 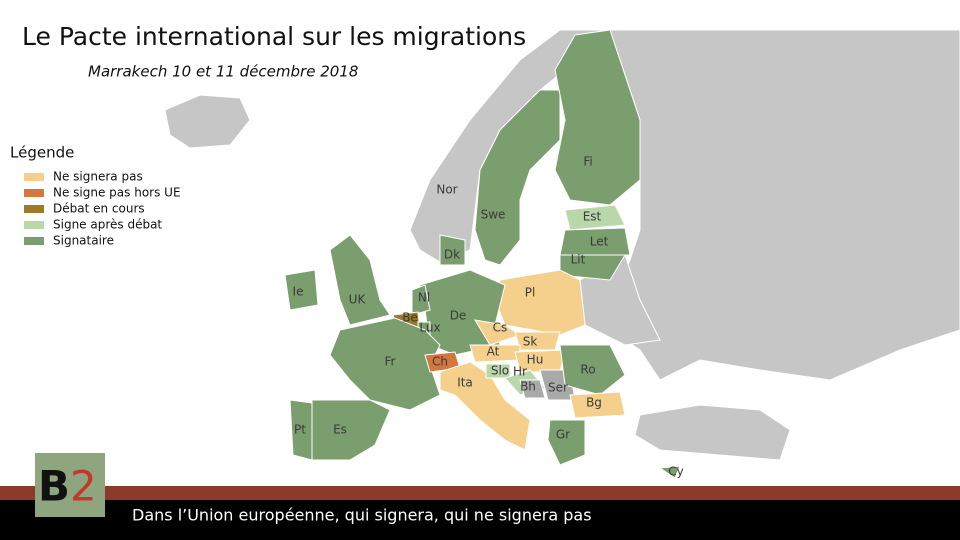 I want to click on country-label: Cy, so click(x=675, y=472).